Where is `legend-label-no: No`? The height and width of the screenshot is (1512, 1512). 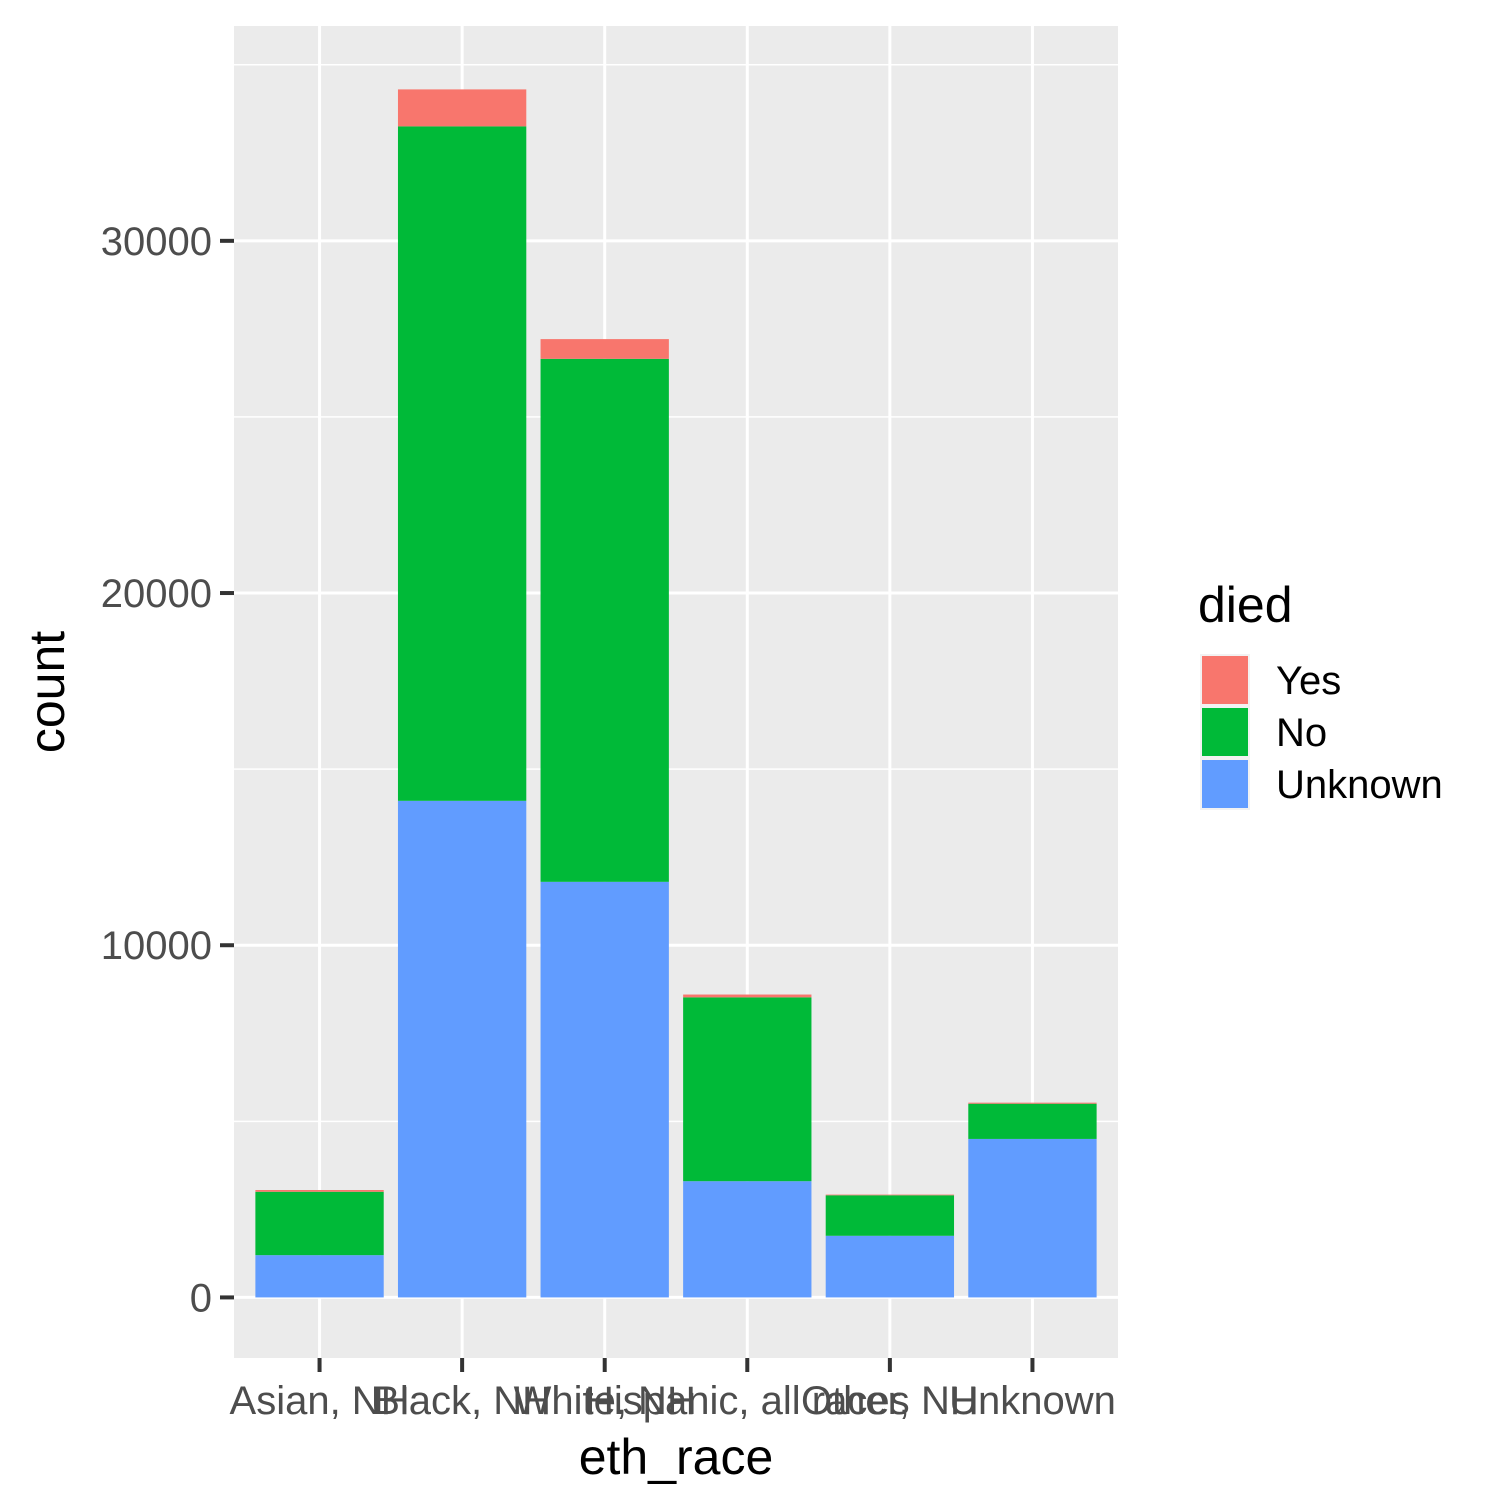 legend-label-no: No is located at coordinates (1301, 733).